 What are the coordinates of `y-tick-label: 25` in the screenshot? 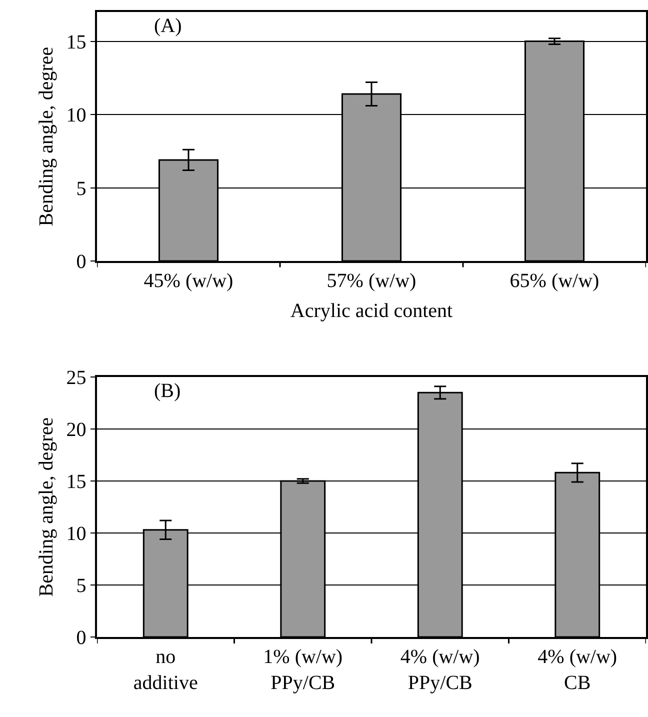 It's located at (76, 378).